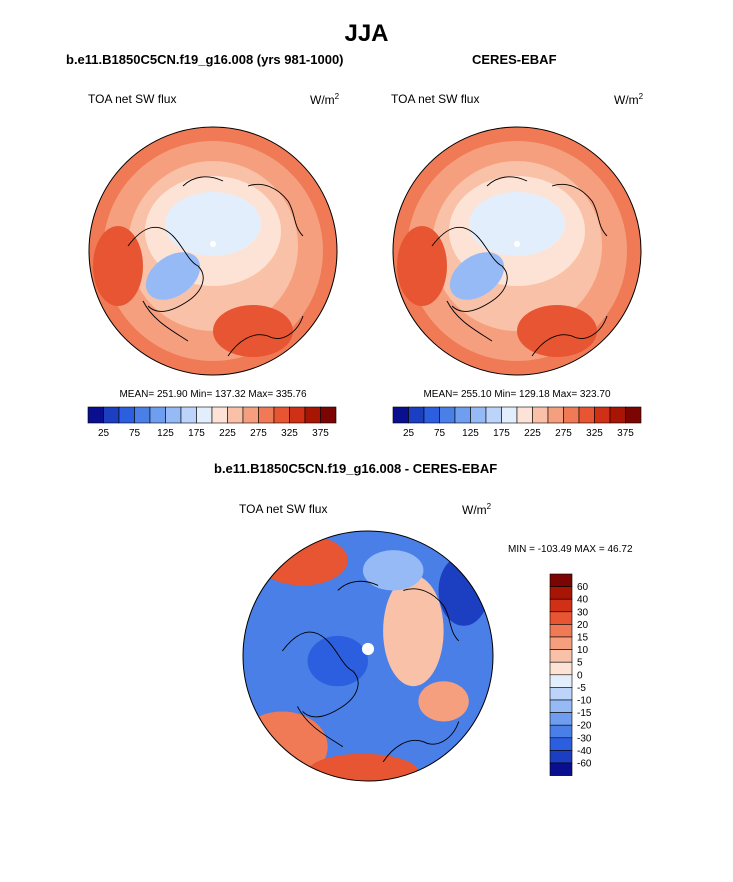 The height and width of the screenshot is (882, 733). I want to click on panel2-units-label: W/m2, so click(629, 99).